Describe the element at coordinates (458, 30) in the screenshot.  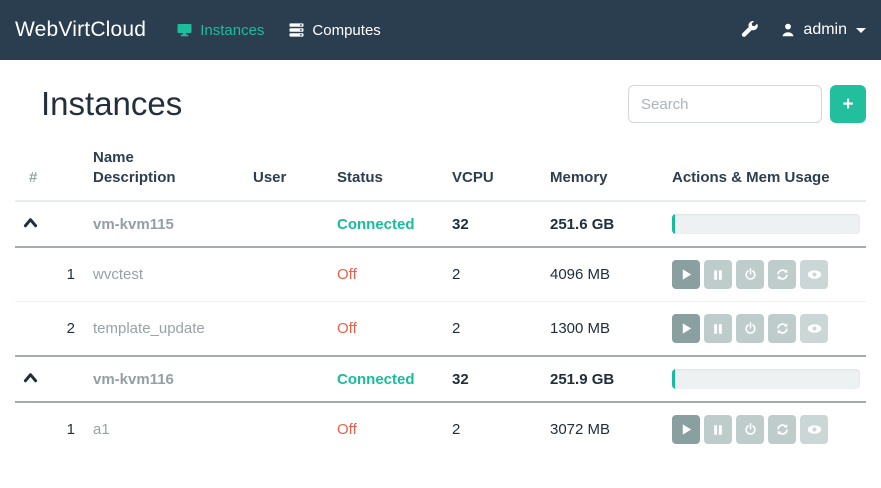
I see `main-nav: Instances Computes` at that location.